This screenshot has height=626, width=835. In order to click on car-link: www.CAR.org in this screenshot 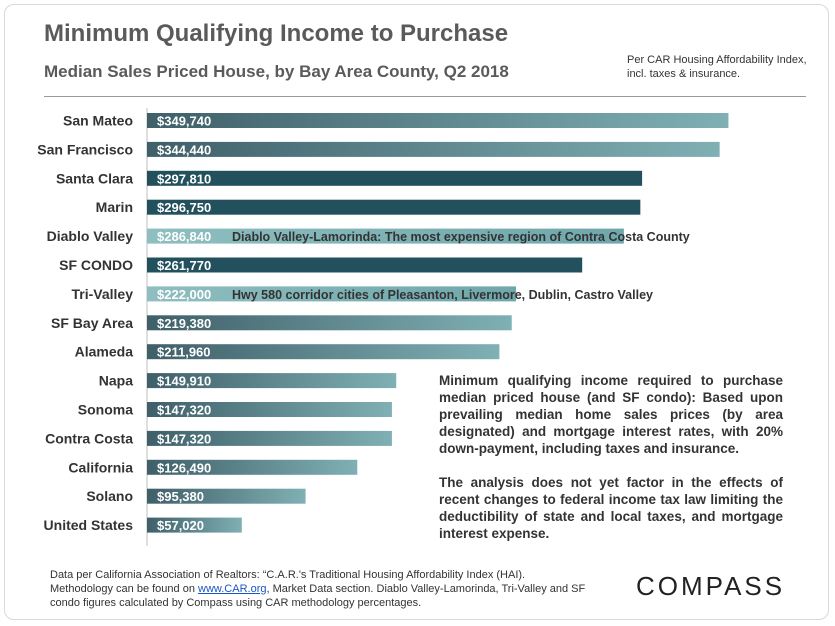, I will do `click(232, 589)`.